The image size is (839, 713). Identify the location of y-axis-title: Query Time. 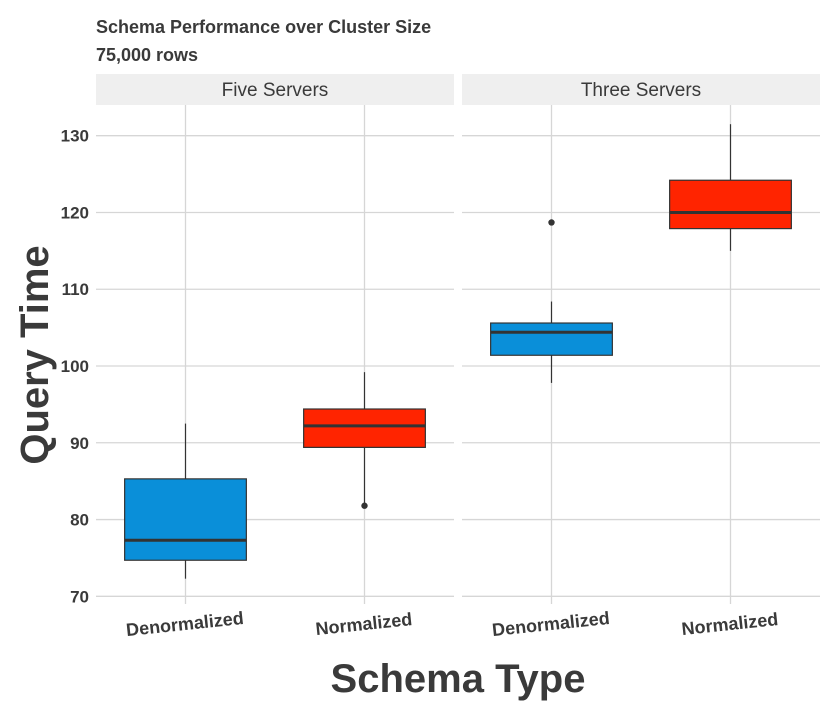
(35, 354).